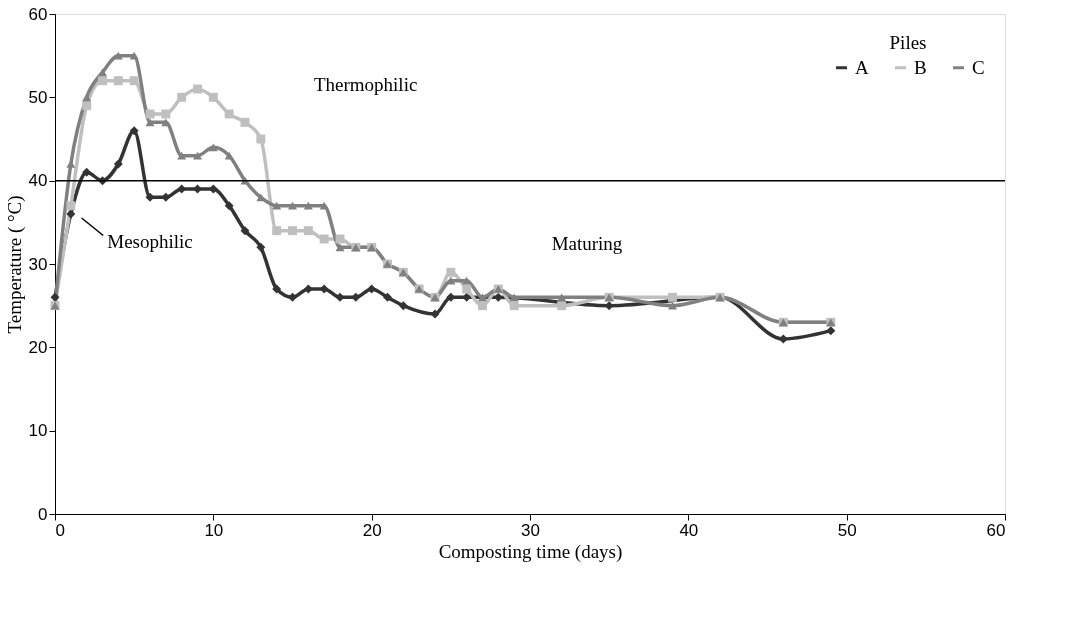 This screenshot has width=1073, height=619. I want to click on annotation: Maturing, so click(587, 243).